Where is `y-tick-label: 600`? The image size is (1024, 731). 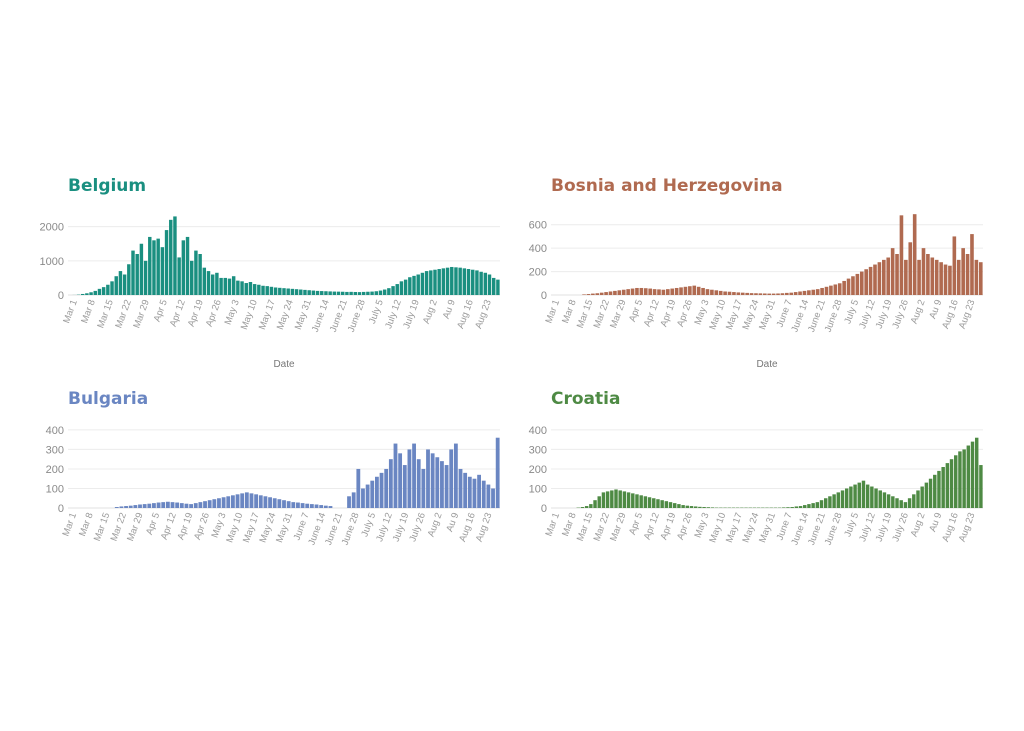
y-tick-label: 600 is located at coordinates (538, 226).